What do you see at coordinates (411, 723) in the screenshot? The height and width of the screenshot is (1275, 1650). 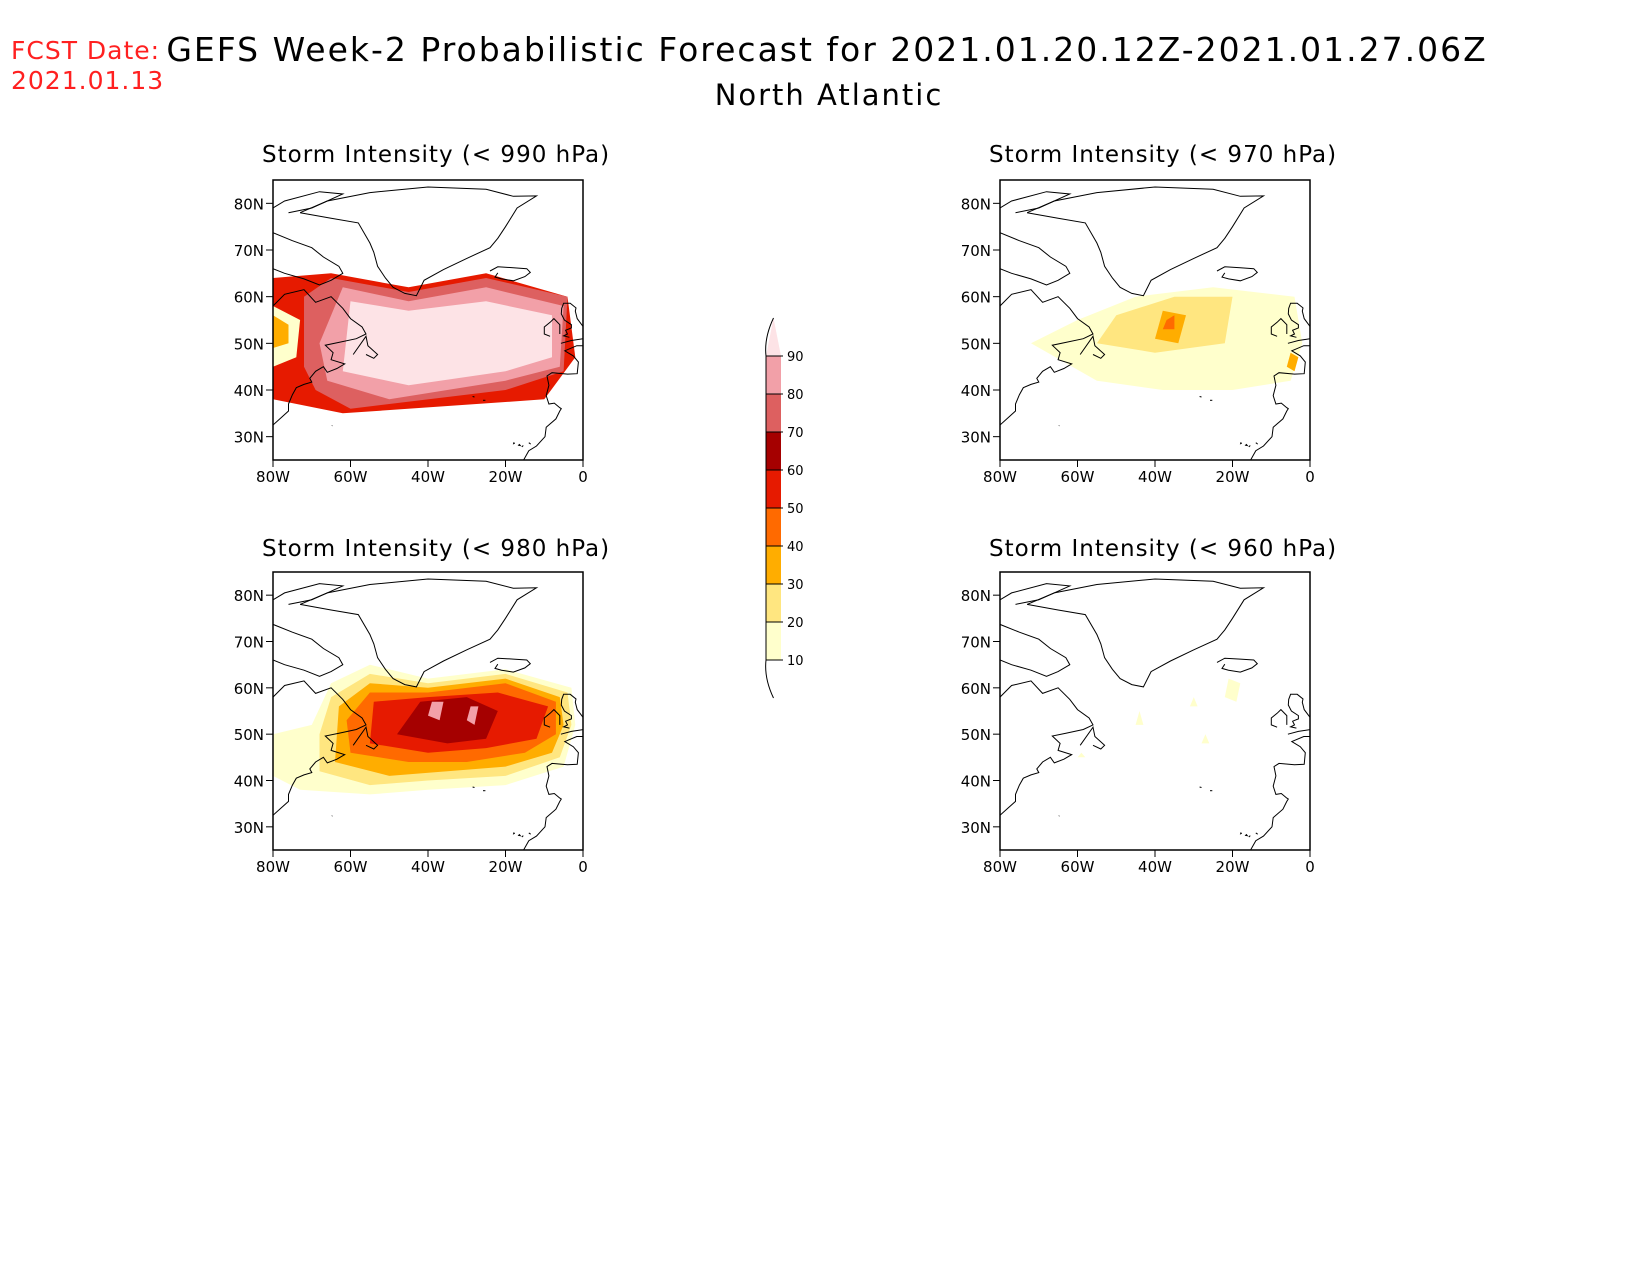 I see `map-panel-2: 80N 70N 60N 50N 40N 30N 80W 60W 40W 20W 0` at bounding box center [411, 723].